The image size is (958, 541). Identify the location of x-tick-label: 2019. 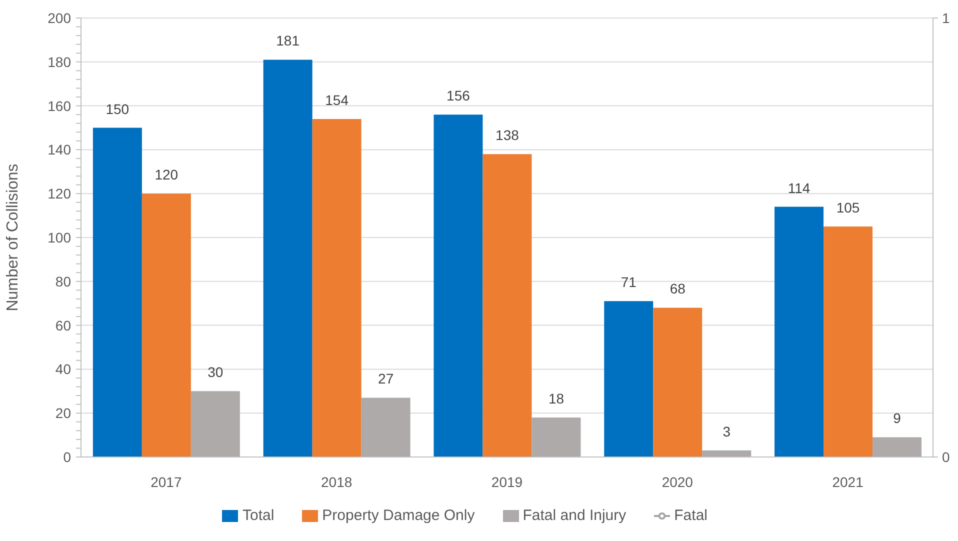
(507, 482).